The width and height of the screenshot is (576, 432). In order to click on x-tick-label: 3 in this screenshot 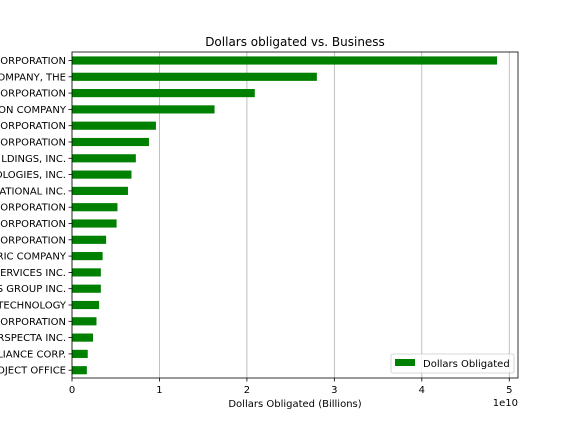, I will do `click(334, 390)`.